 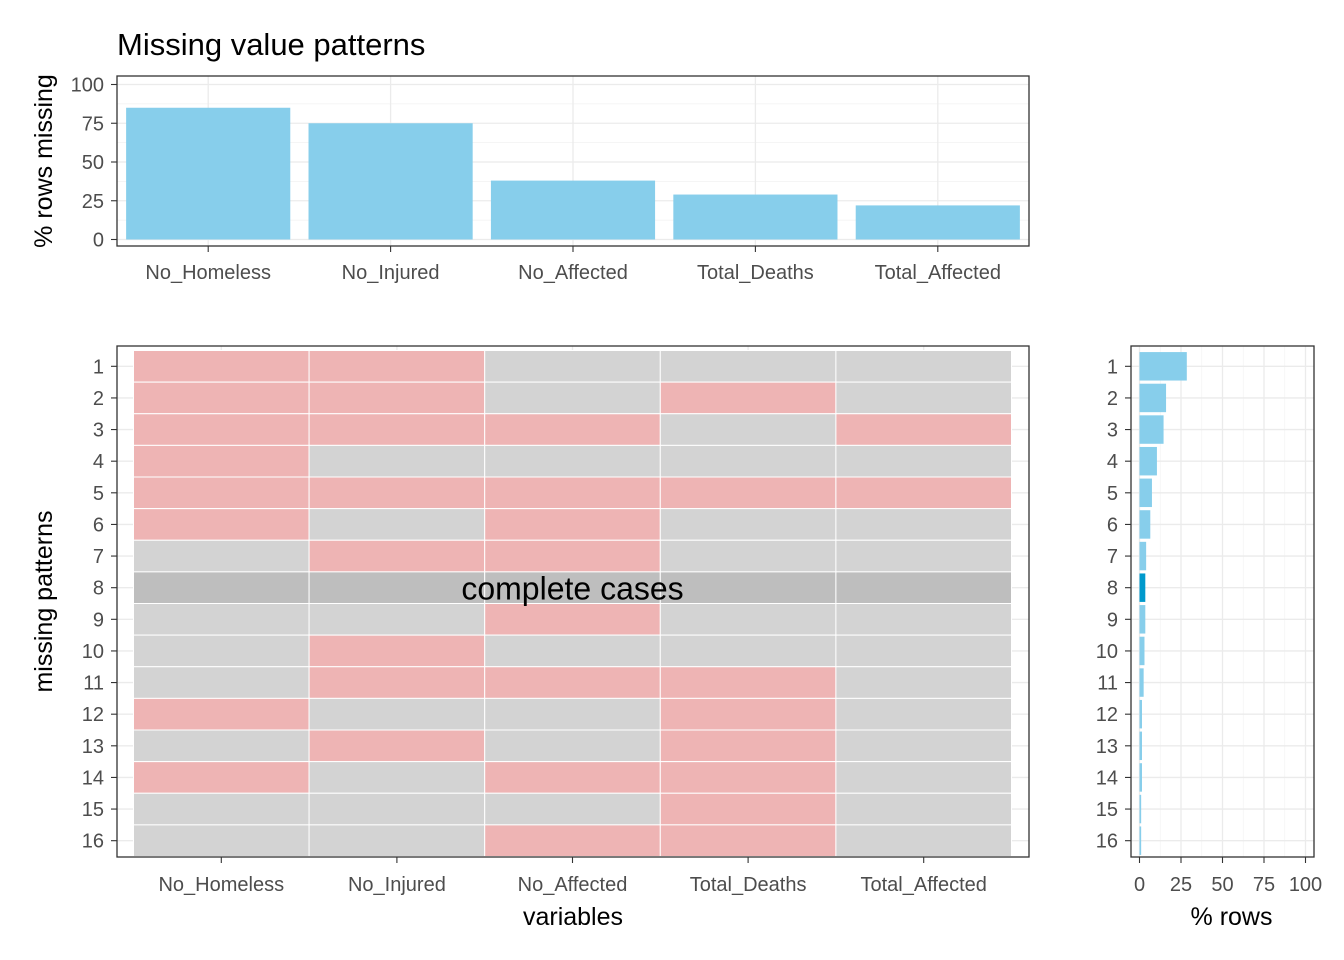 What do you see at coordinates (1112, 462) in the screenshot?
I see `side-y-tick-label: 4` at bounding box center [1112, 462].